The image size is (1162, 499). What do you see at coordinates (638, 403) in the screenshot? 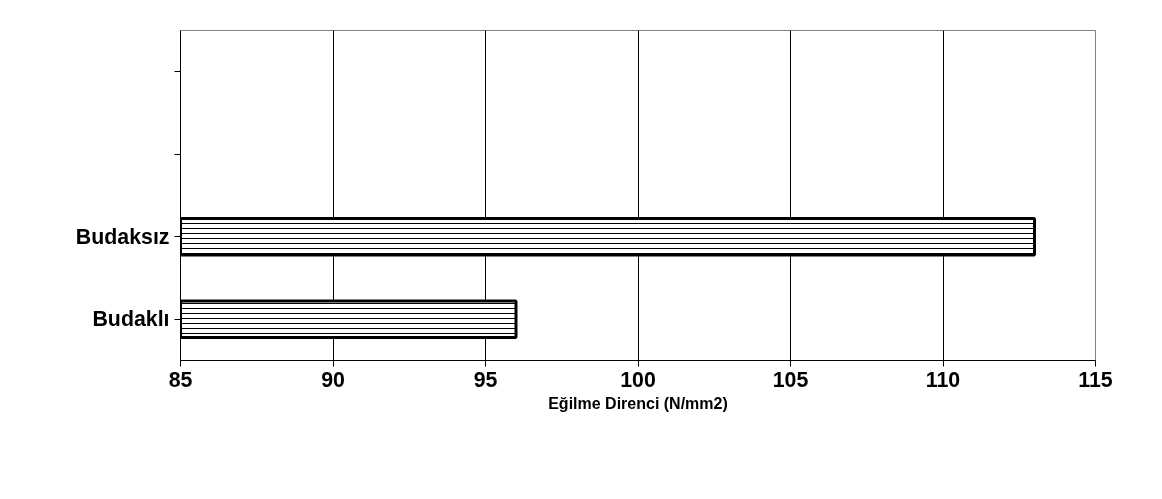
I see `x-axis-title: Eğilme Direnci (N/mm2)` at bounding box center [638, 403].